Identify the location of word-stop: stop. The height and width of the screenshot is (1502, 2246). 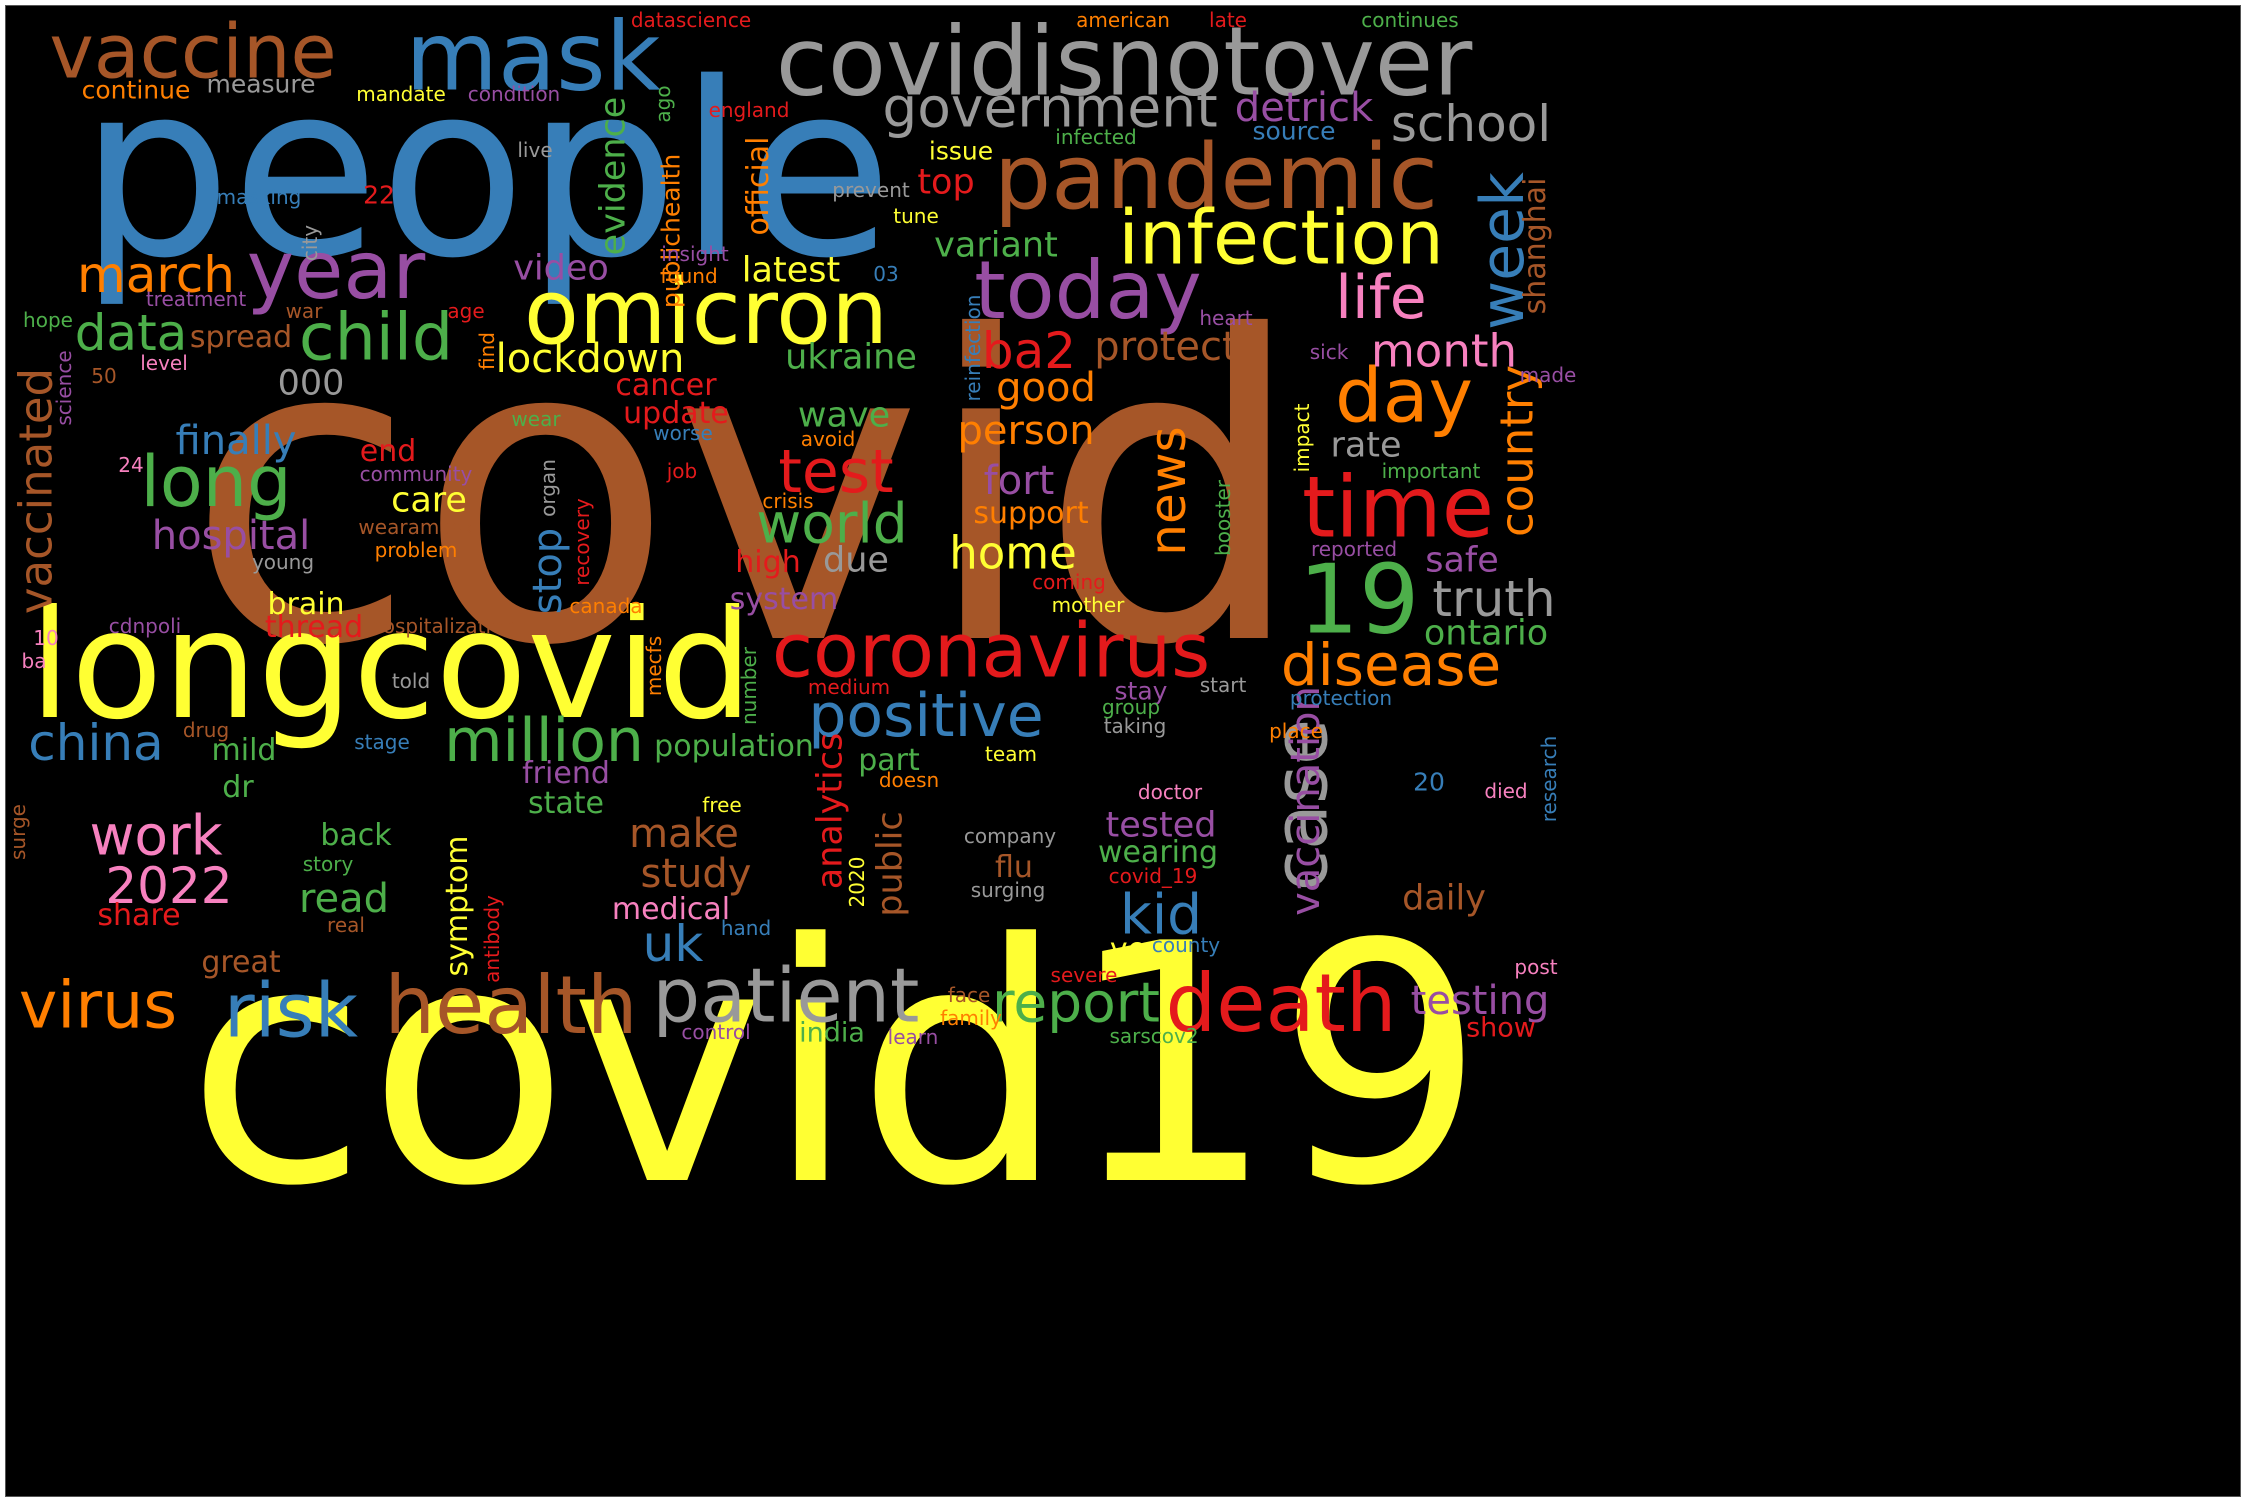
(548, 571).